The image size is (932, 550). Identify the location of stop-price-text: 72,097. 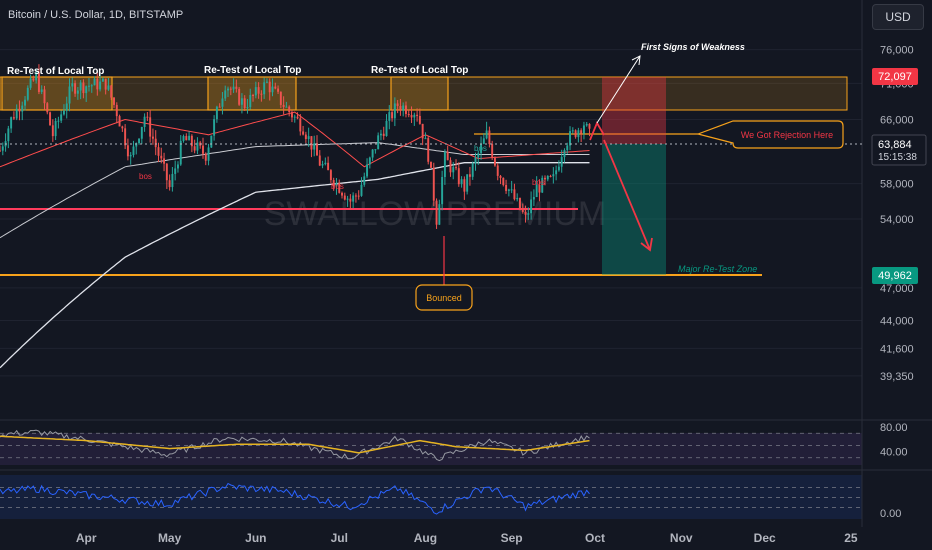
(895, 77).